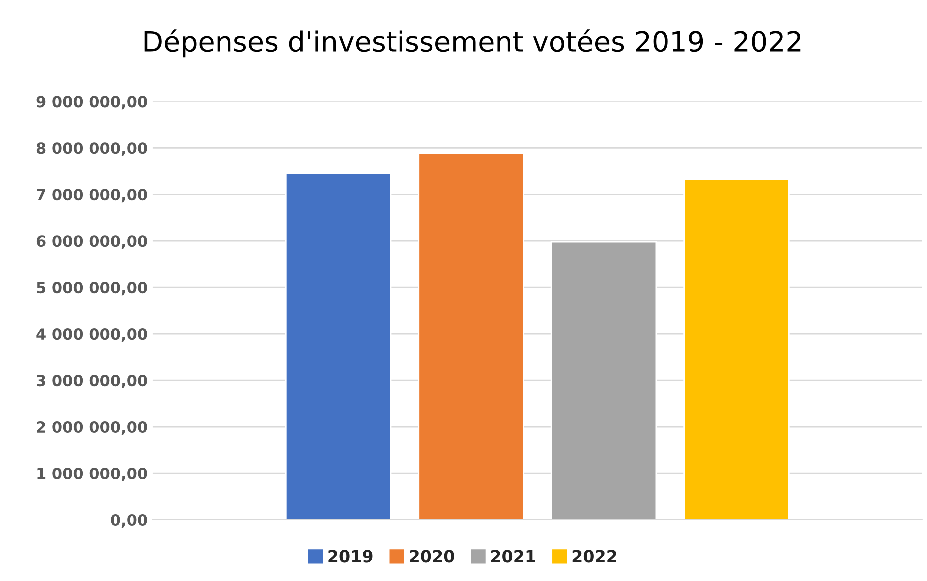 The image size is (927, 581). What do you see at coordinates (92, 429) in the screenshot?
I see `y-tick-label: 2 000 000,00` at bounding box center [92, 429].